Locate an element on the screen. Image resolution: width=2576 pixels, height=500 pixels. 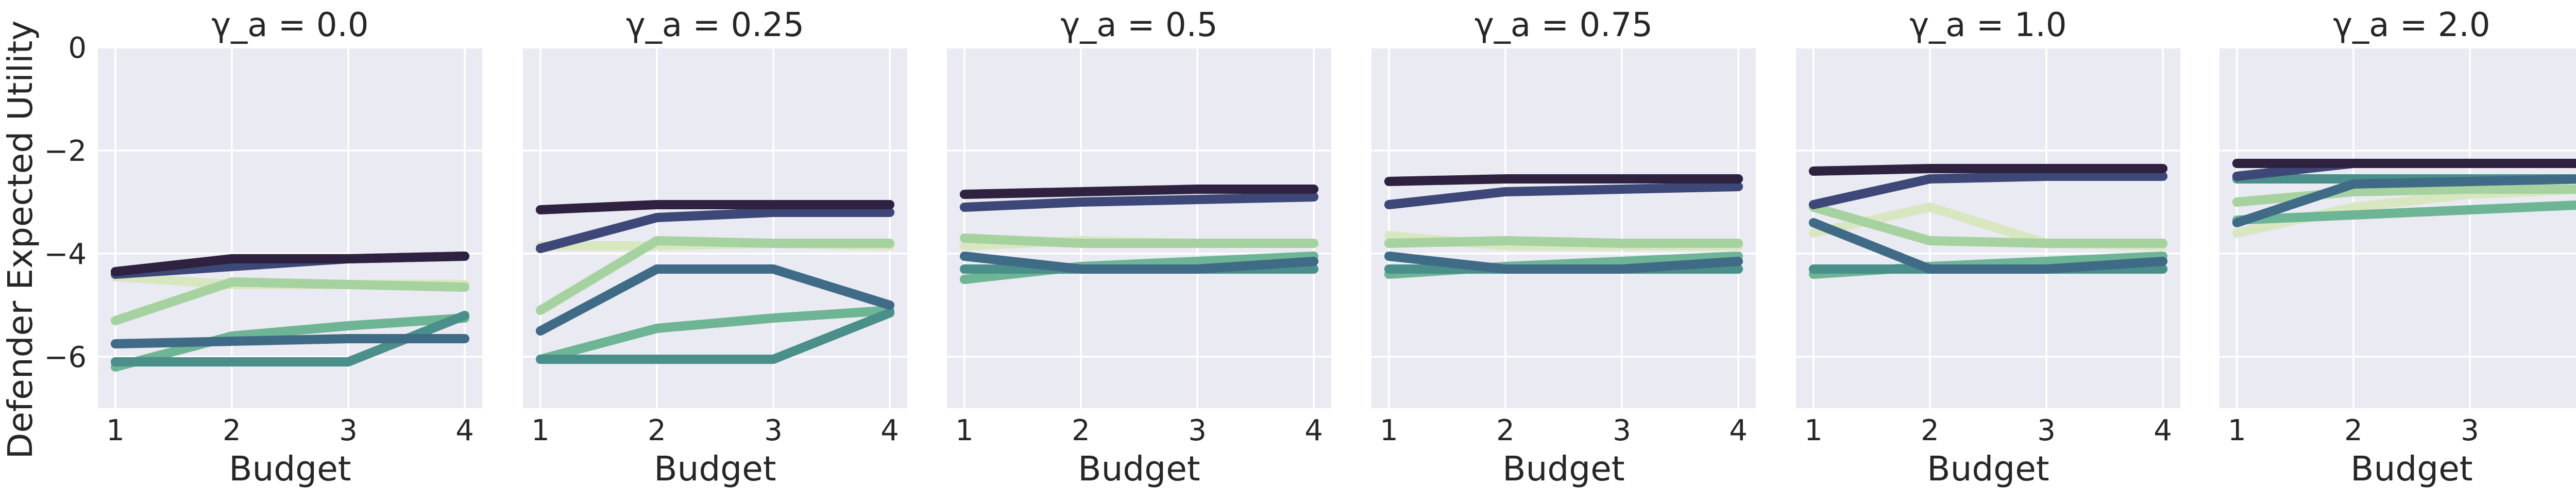
panel-title: γ_a = 0.0 is located at coordinates (289, 25).